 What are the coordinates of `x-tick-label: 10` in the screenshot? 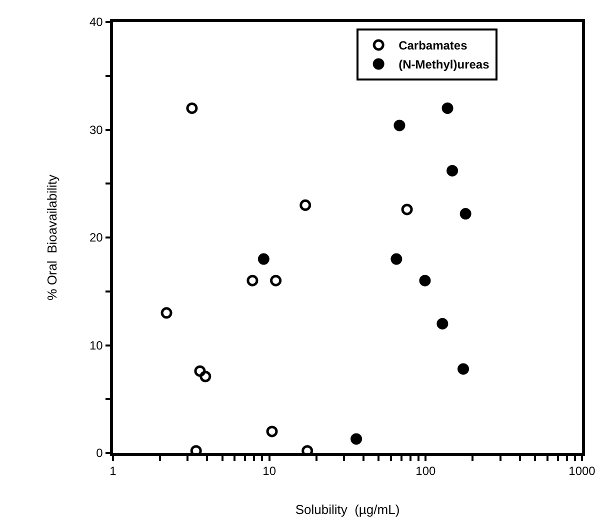 It's located at (269, 471).